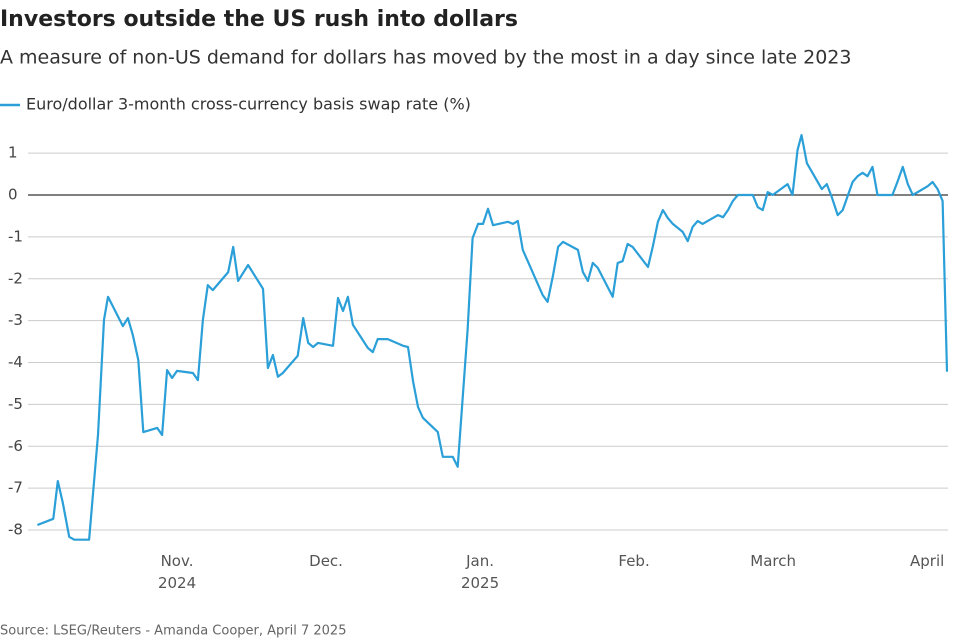  What do you see at coordinates (326, 561) in the screenshot?
I see `x-tick-label: Dec.` at bounding box center [326, 561].